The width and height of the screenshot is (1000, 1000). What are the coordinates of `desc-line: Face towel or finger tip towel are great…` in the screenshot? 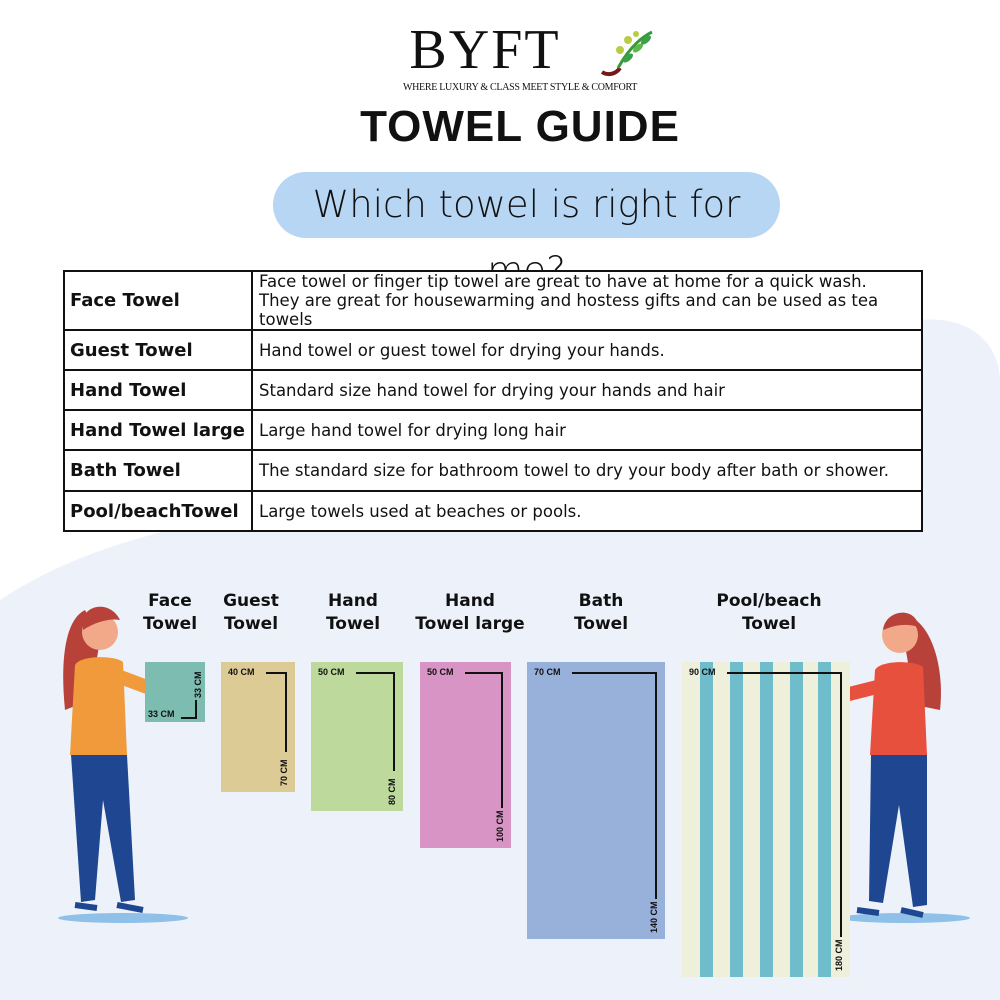 It's located at (563, 281).